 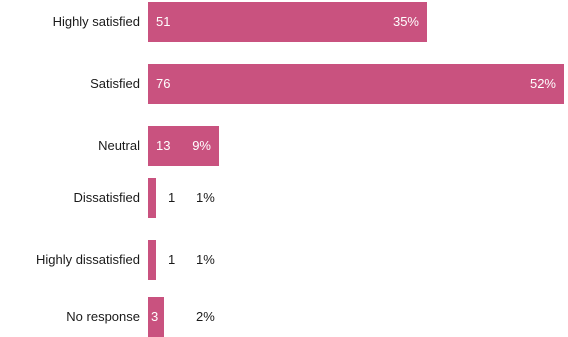 What do you see at coordinates (106, 197) in the screenshot?
I see `category-label: Dissatisfied` at bounding box center [106, 197].